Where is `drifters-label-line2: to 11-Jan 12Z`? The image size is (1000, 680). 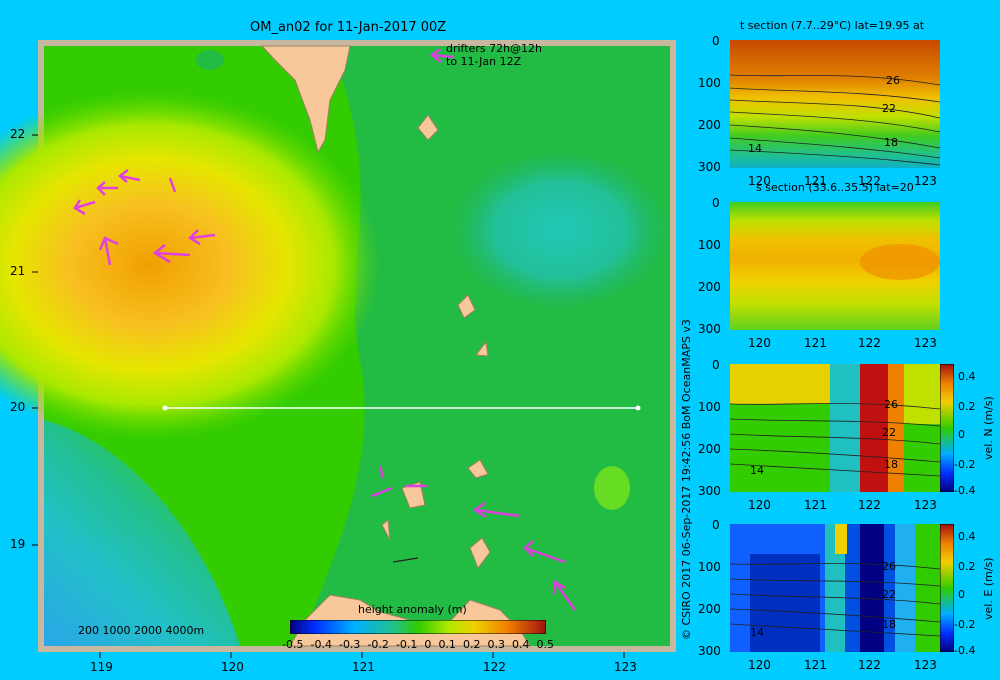
drifters-label-line2: to 11-Jan 12Z is located at coordinates (484, 61).